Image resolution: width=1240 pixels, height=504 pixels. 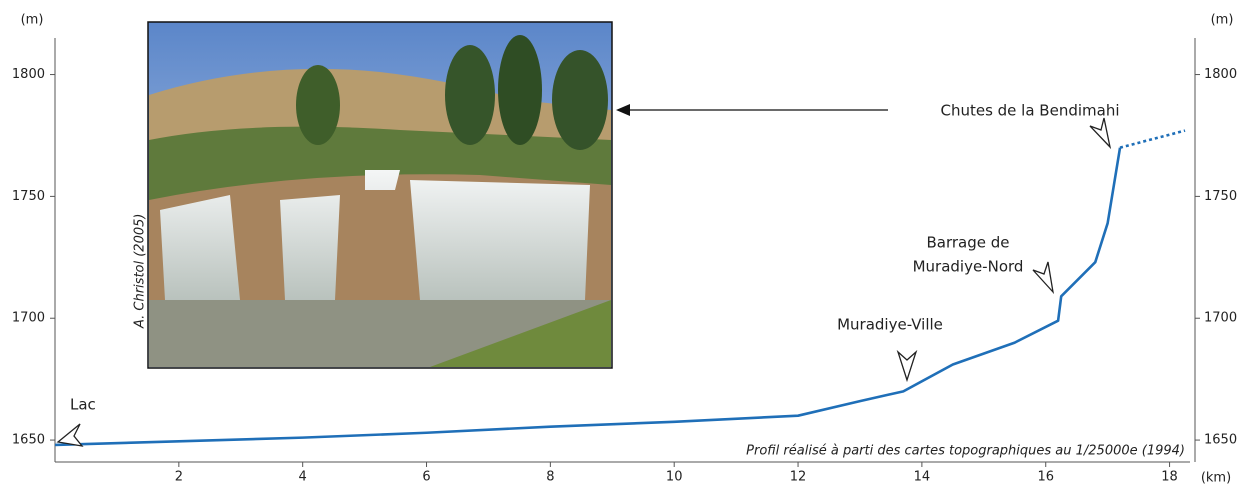 I want to click on annotation: Muradiye-Ville, so click(x=890, y=325).